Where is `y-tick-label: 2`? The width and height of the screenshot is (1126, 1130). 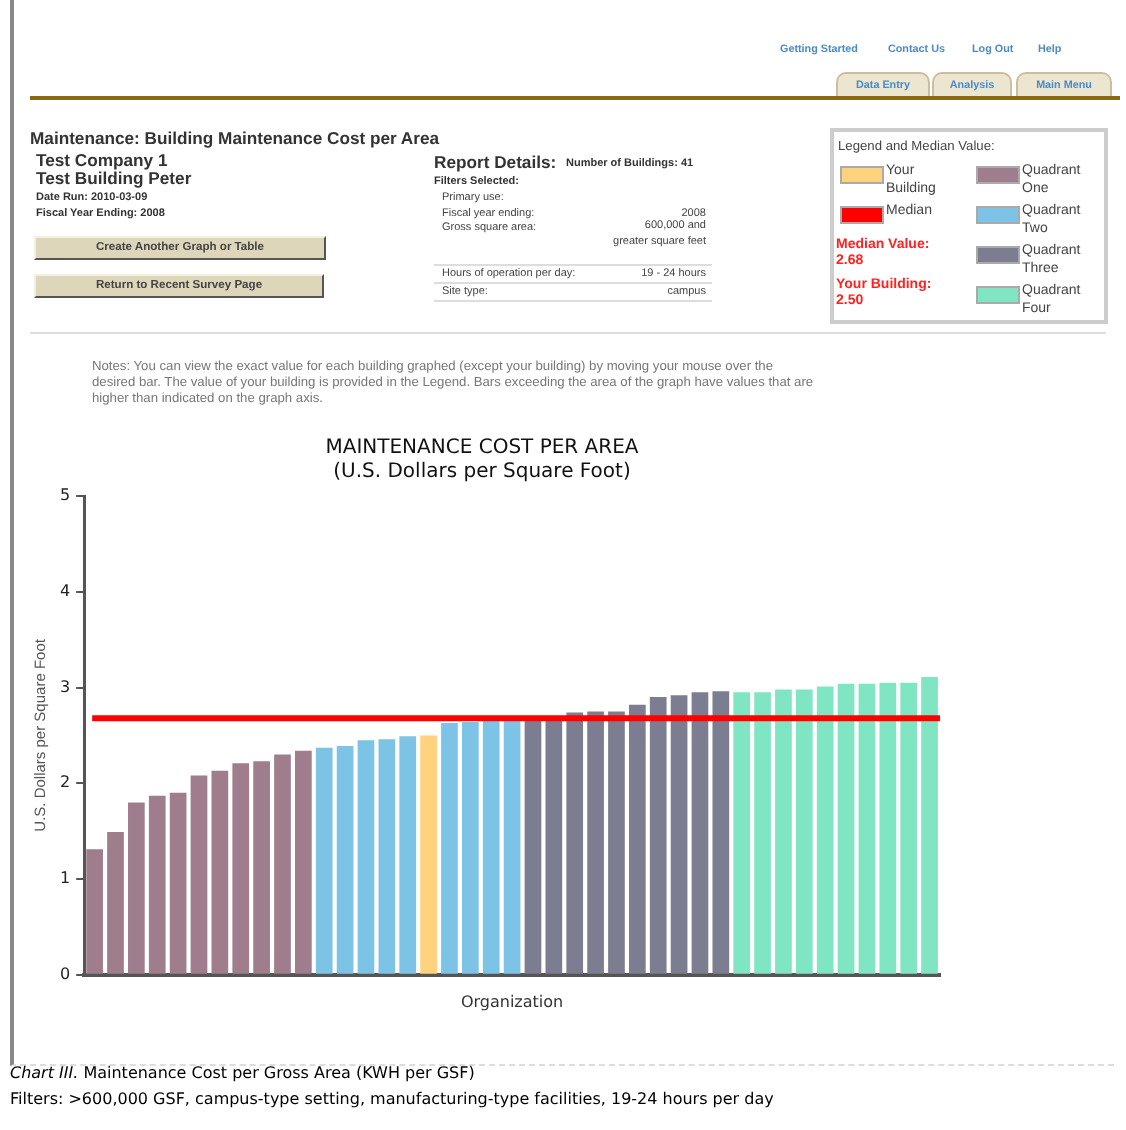 y-tick-label: 2 is located at coordinates (65, 782).